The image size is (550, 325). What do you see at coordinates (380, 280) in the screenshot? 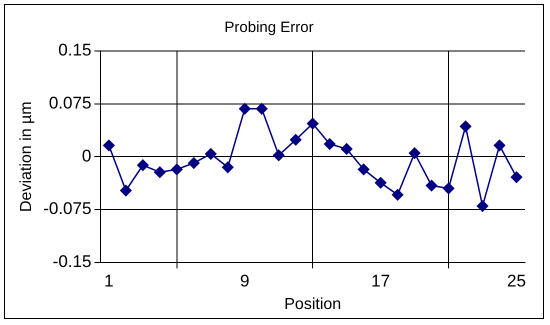
I see `x-tick-label: 17` at bounding box center [380, 280].